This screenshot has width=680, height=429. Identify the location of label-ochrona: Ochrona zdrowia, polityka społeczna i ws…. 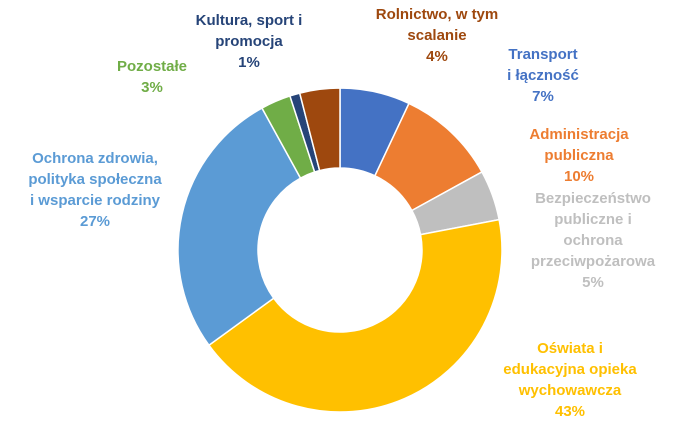
(95, 190).